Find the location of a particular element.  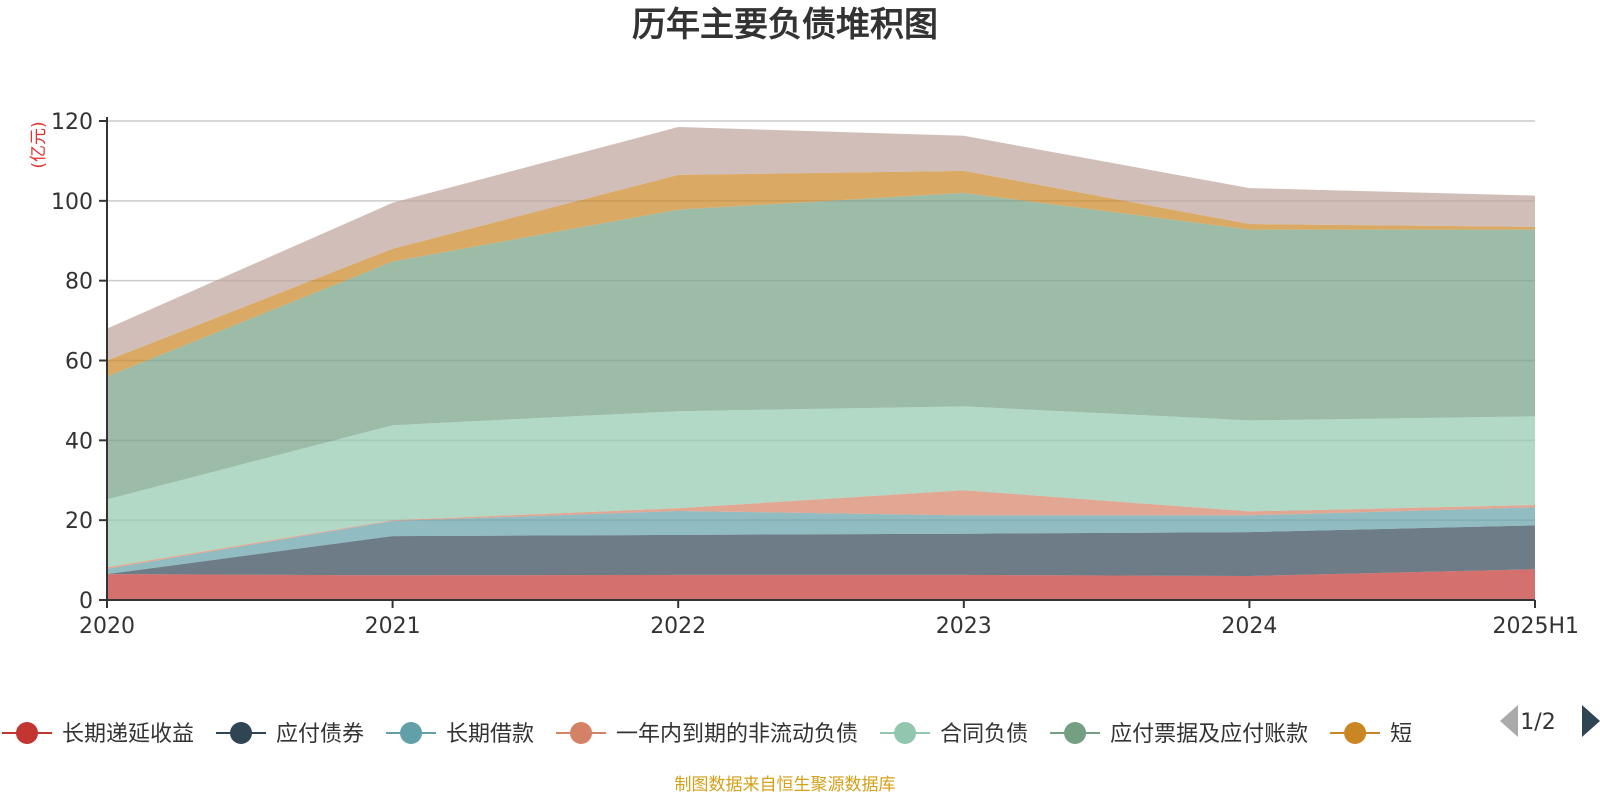

legend-item: 合同负债 is located at coordinates (954, 734).